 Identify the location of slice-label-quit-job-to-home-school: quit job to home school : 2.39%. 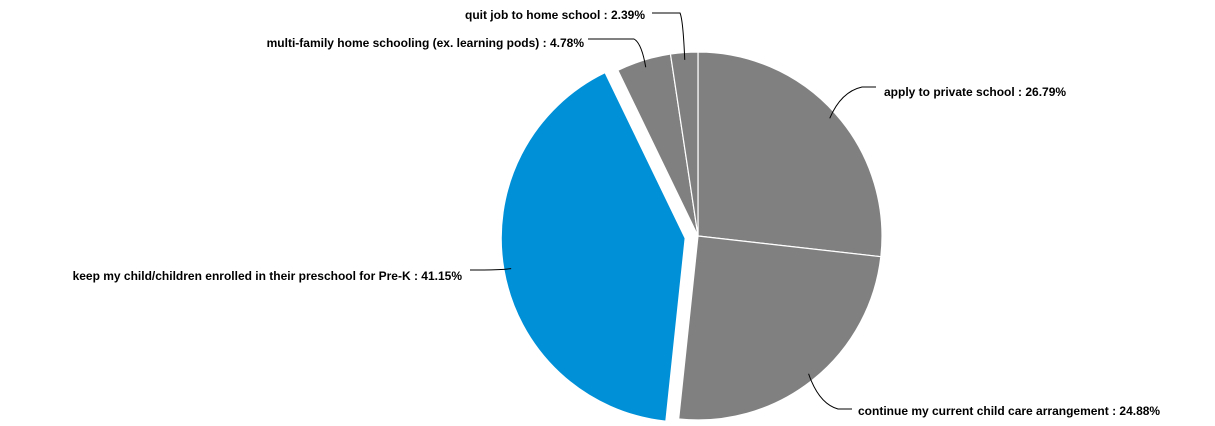
(555, 15).